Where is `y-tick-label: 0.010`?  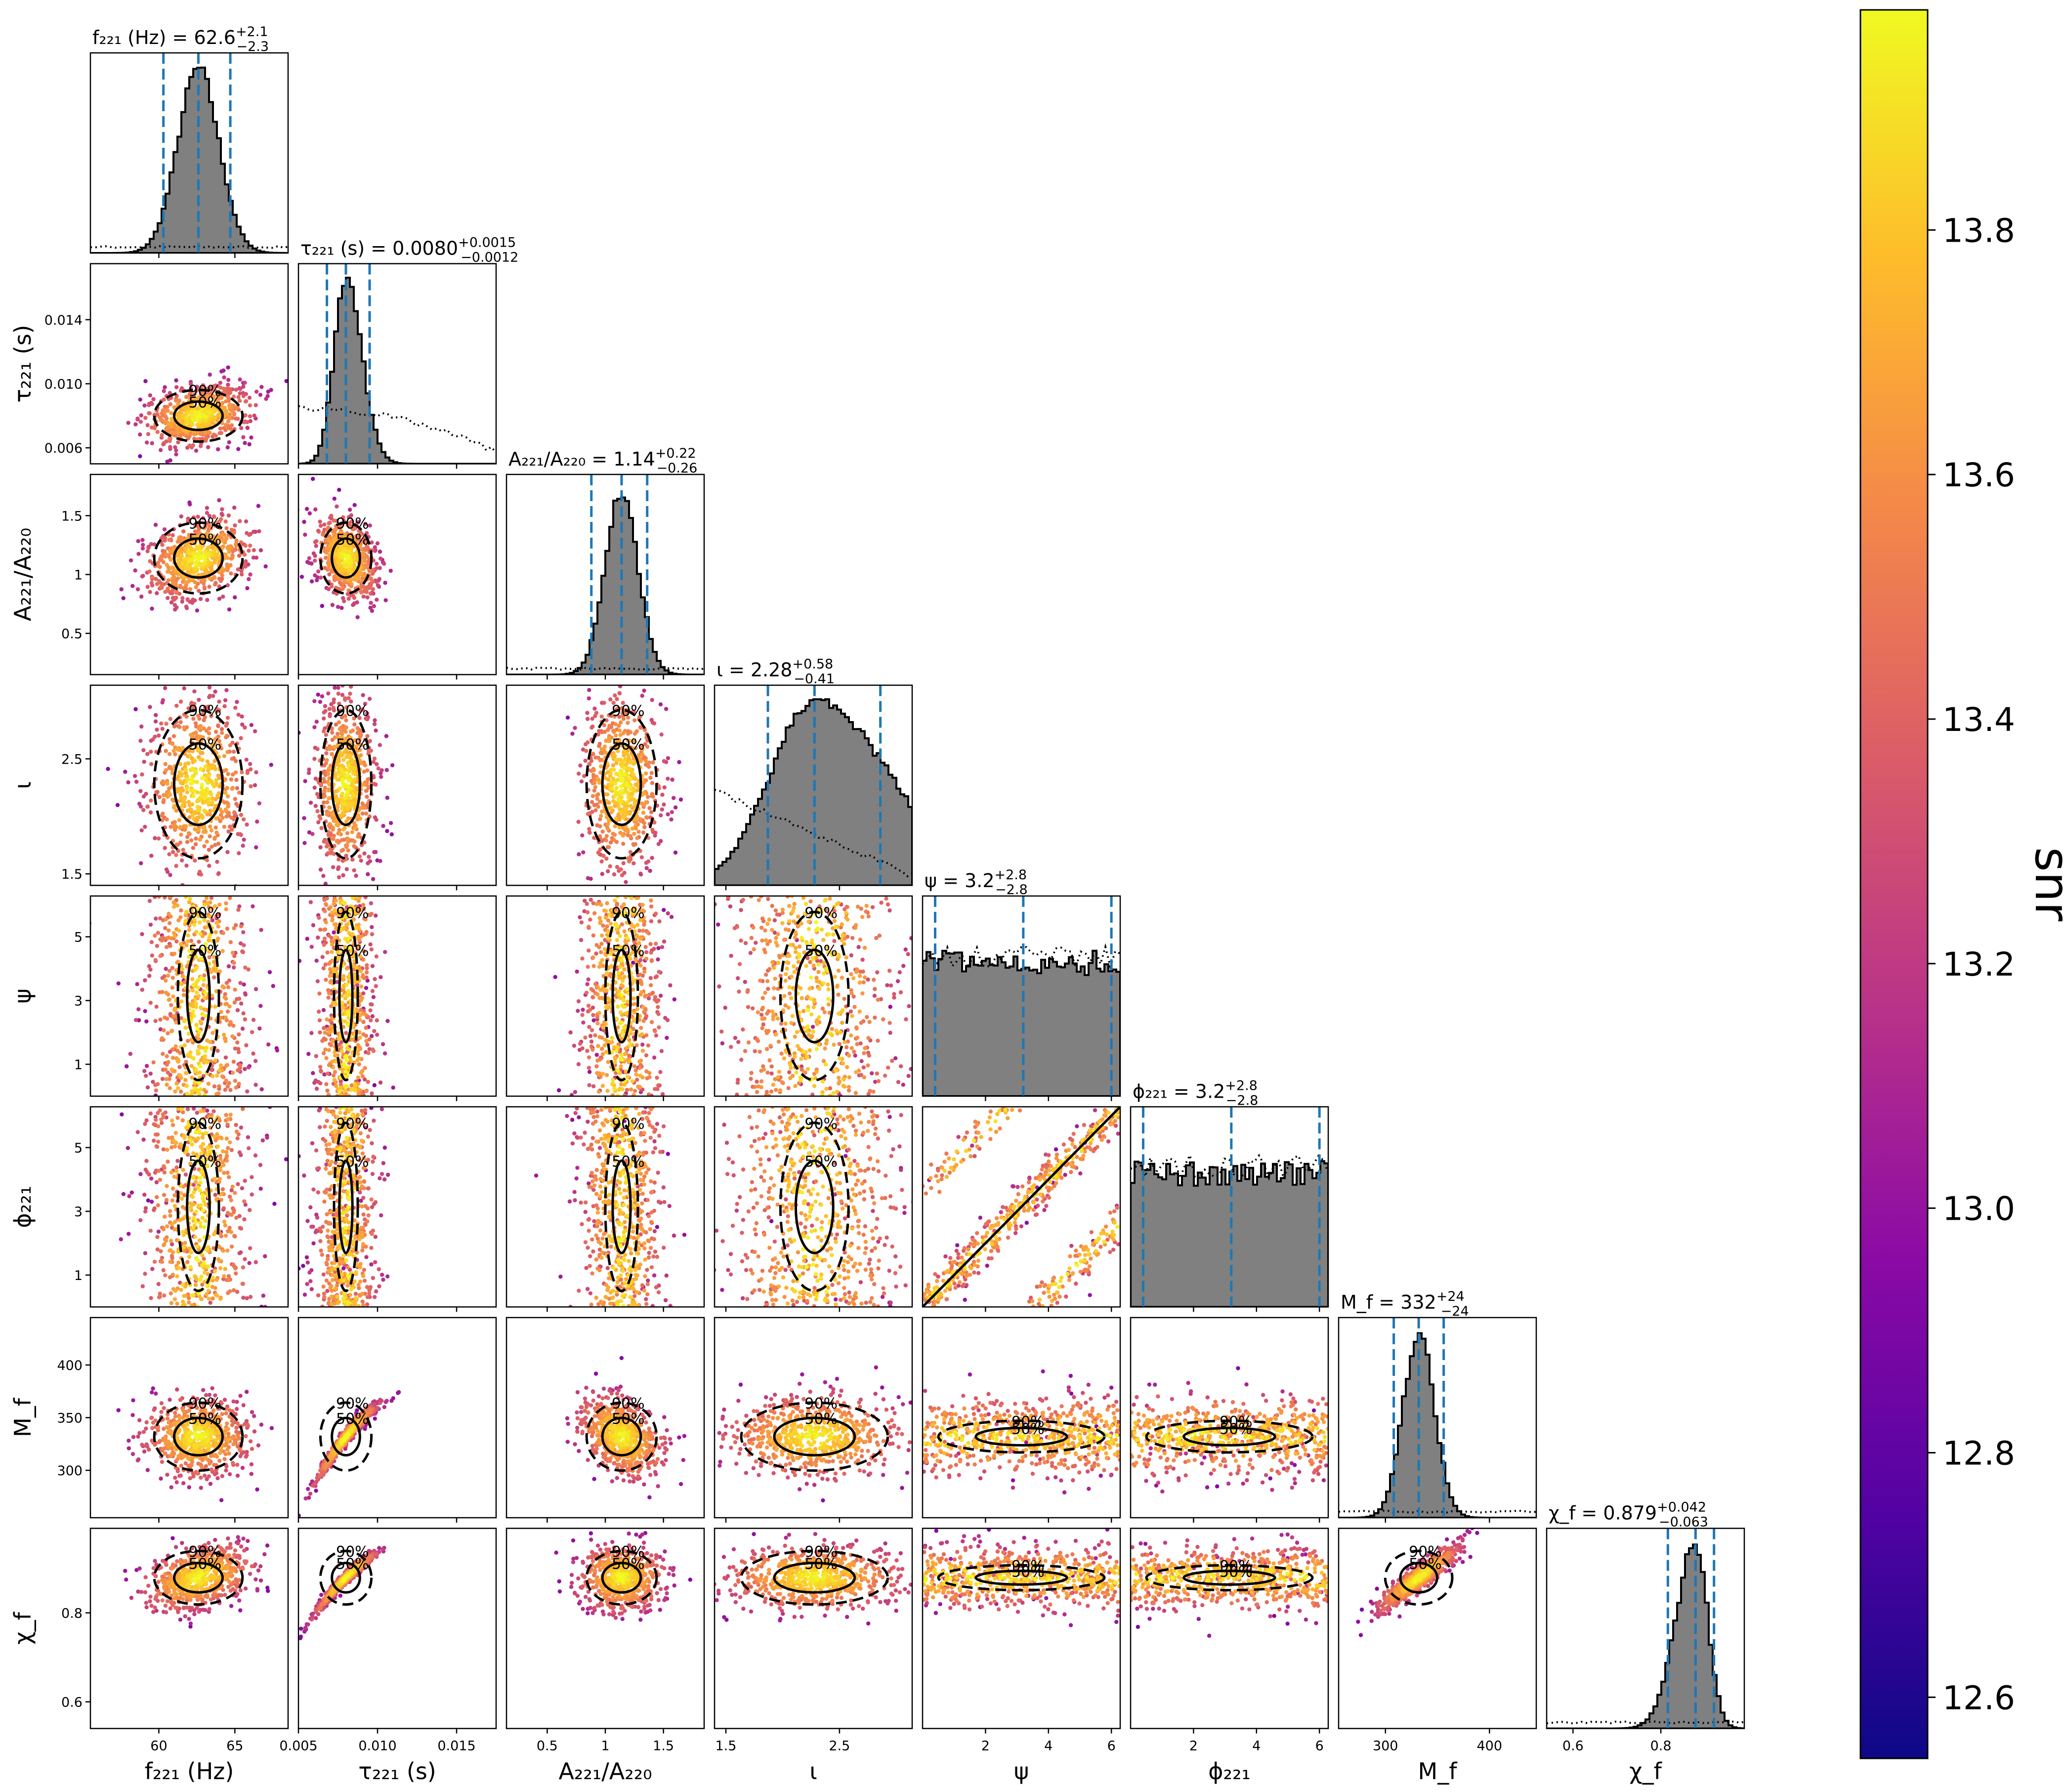
y-tick-label: 0.010 is located at coordinates (63, 384).